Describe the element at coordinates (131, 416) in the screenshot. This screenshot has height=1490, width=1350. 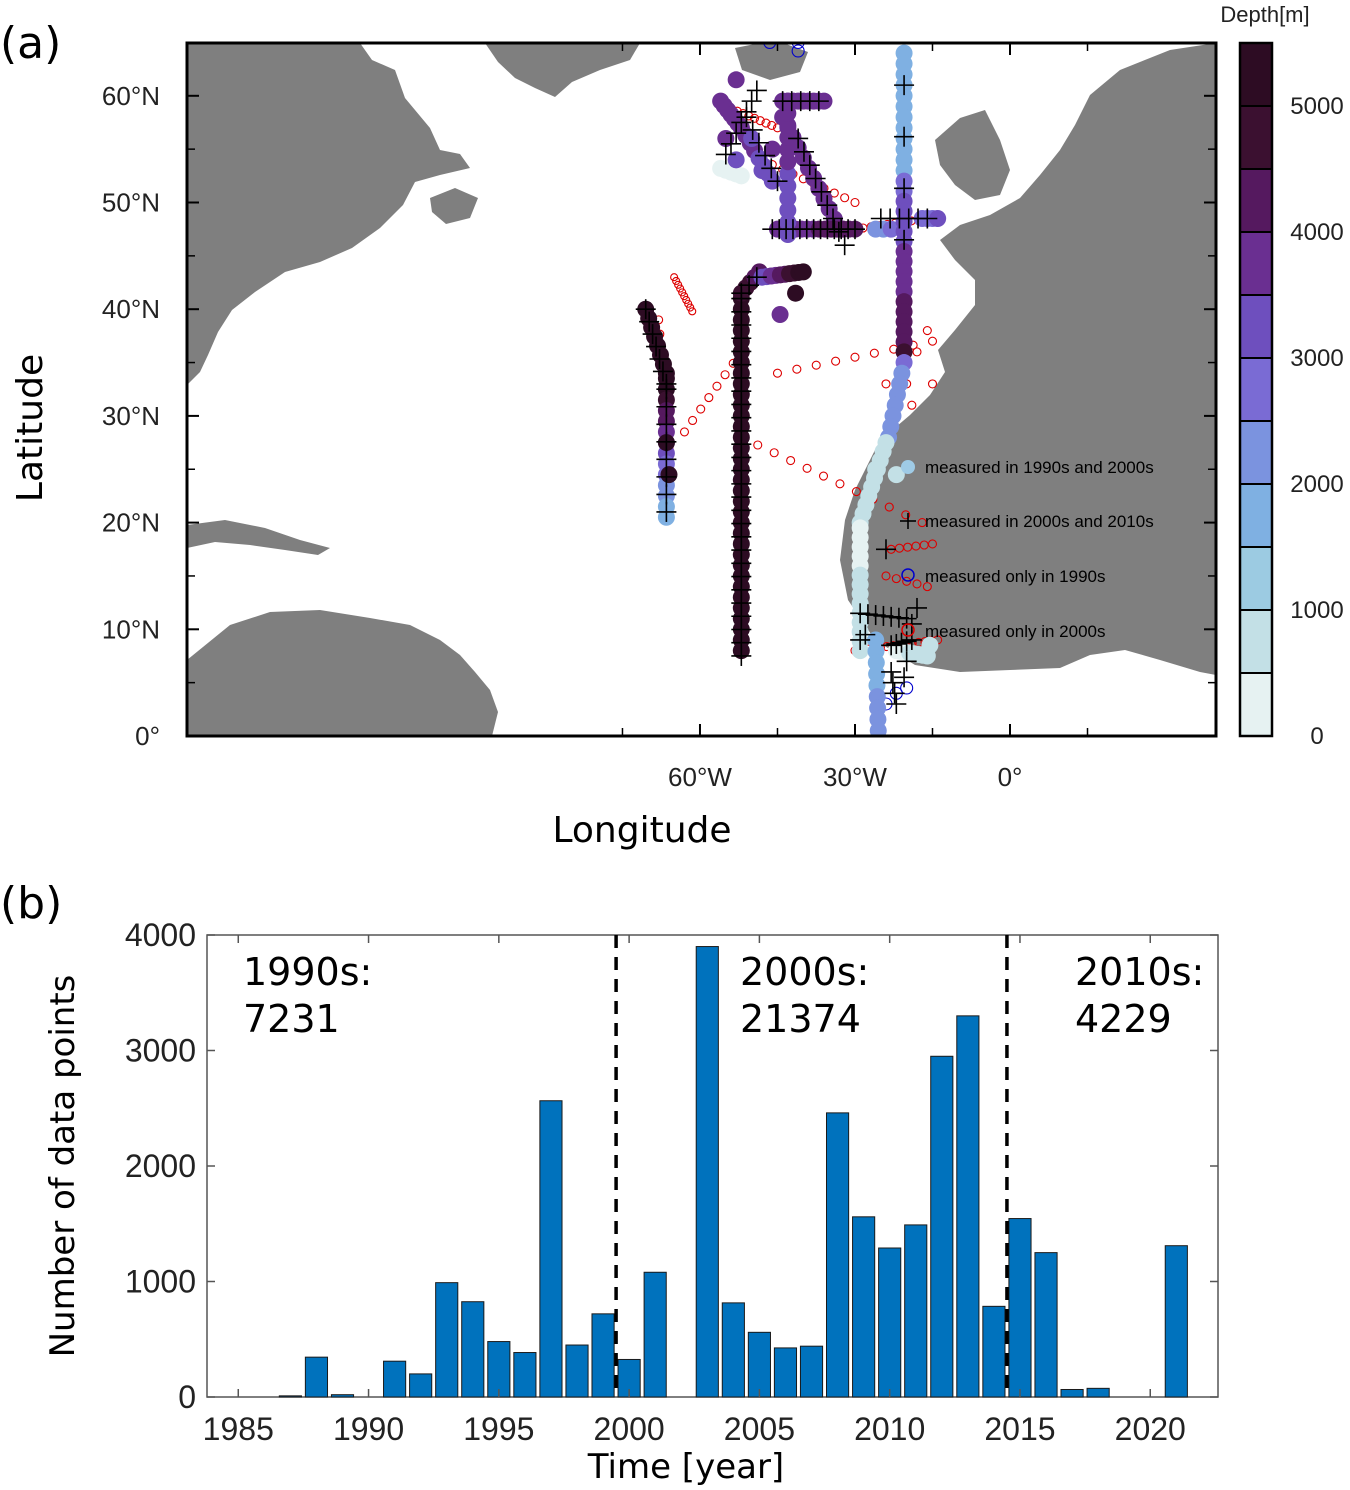
I see `lat-tick-label: 30°N` at that location.